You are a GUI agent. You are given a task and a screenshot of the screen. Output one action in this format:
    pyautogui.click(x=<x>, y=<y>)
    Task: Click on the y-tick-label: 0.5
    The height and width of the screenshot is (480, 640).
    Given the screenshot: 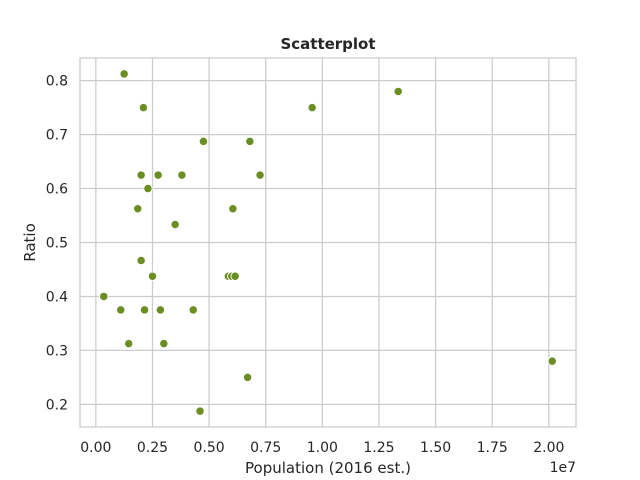 What is the action you would take?
    pyautogui.click(x=57, y=244)
    